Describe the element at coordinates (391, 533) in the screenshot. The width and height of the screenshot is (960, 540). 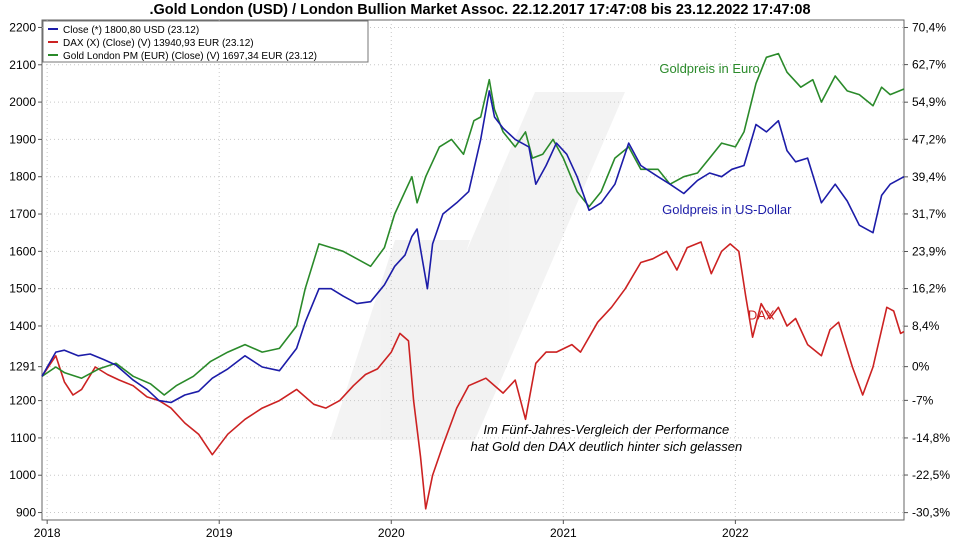
I see `x-tick-label: 2020` at that location.